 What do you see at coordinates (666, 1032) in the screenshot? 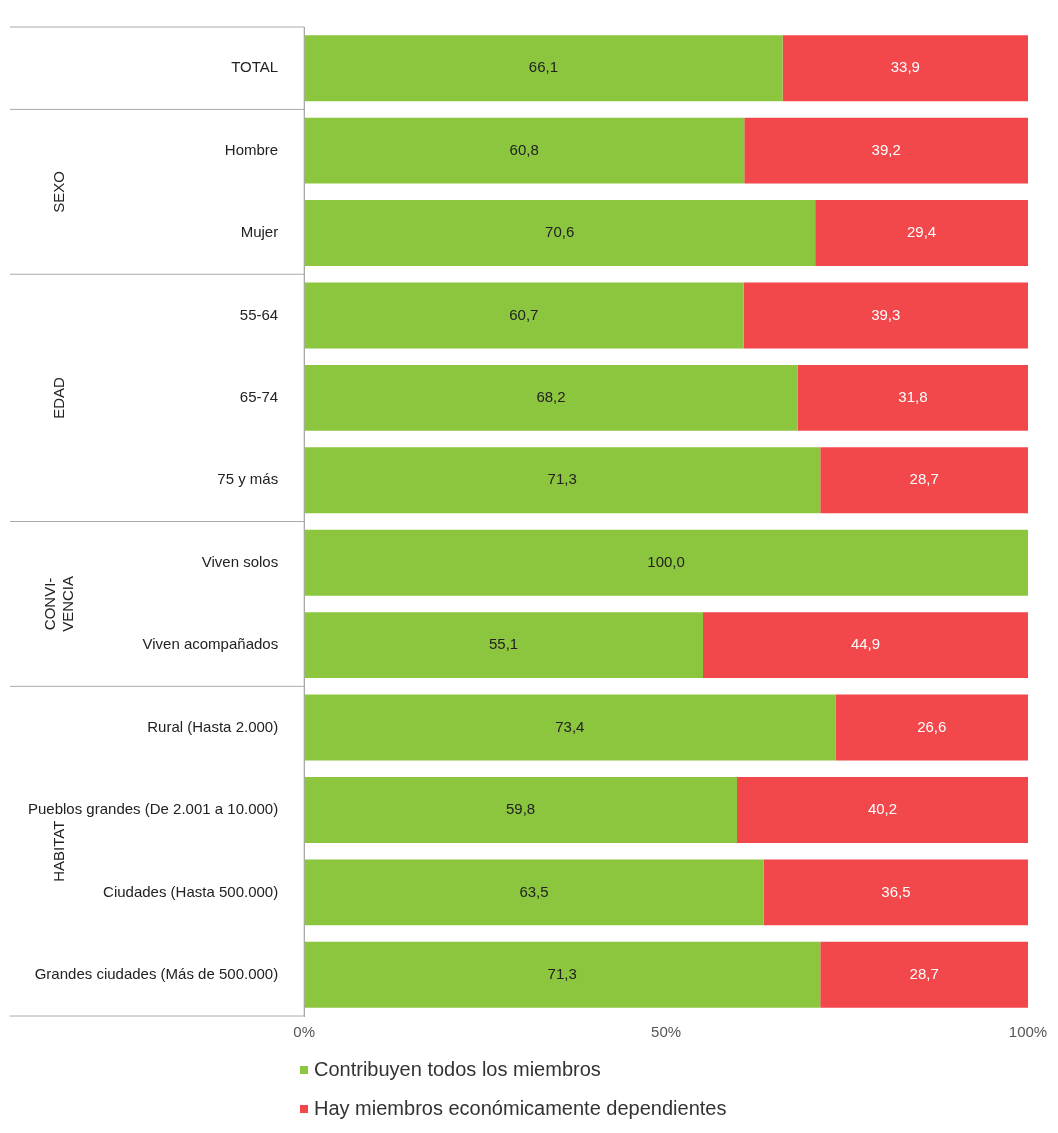
I see `x-tick-label: 50%` at bounding box center [666, 1032].